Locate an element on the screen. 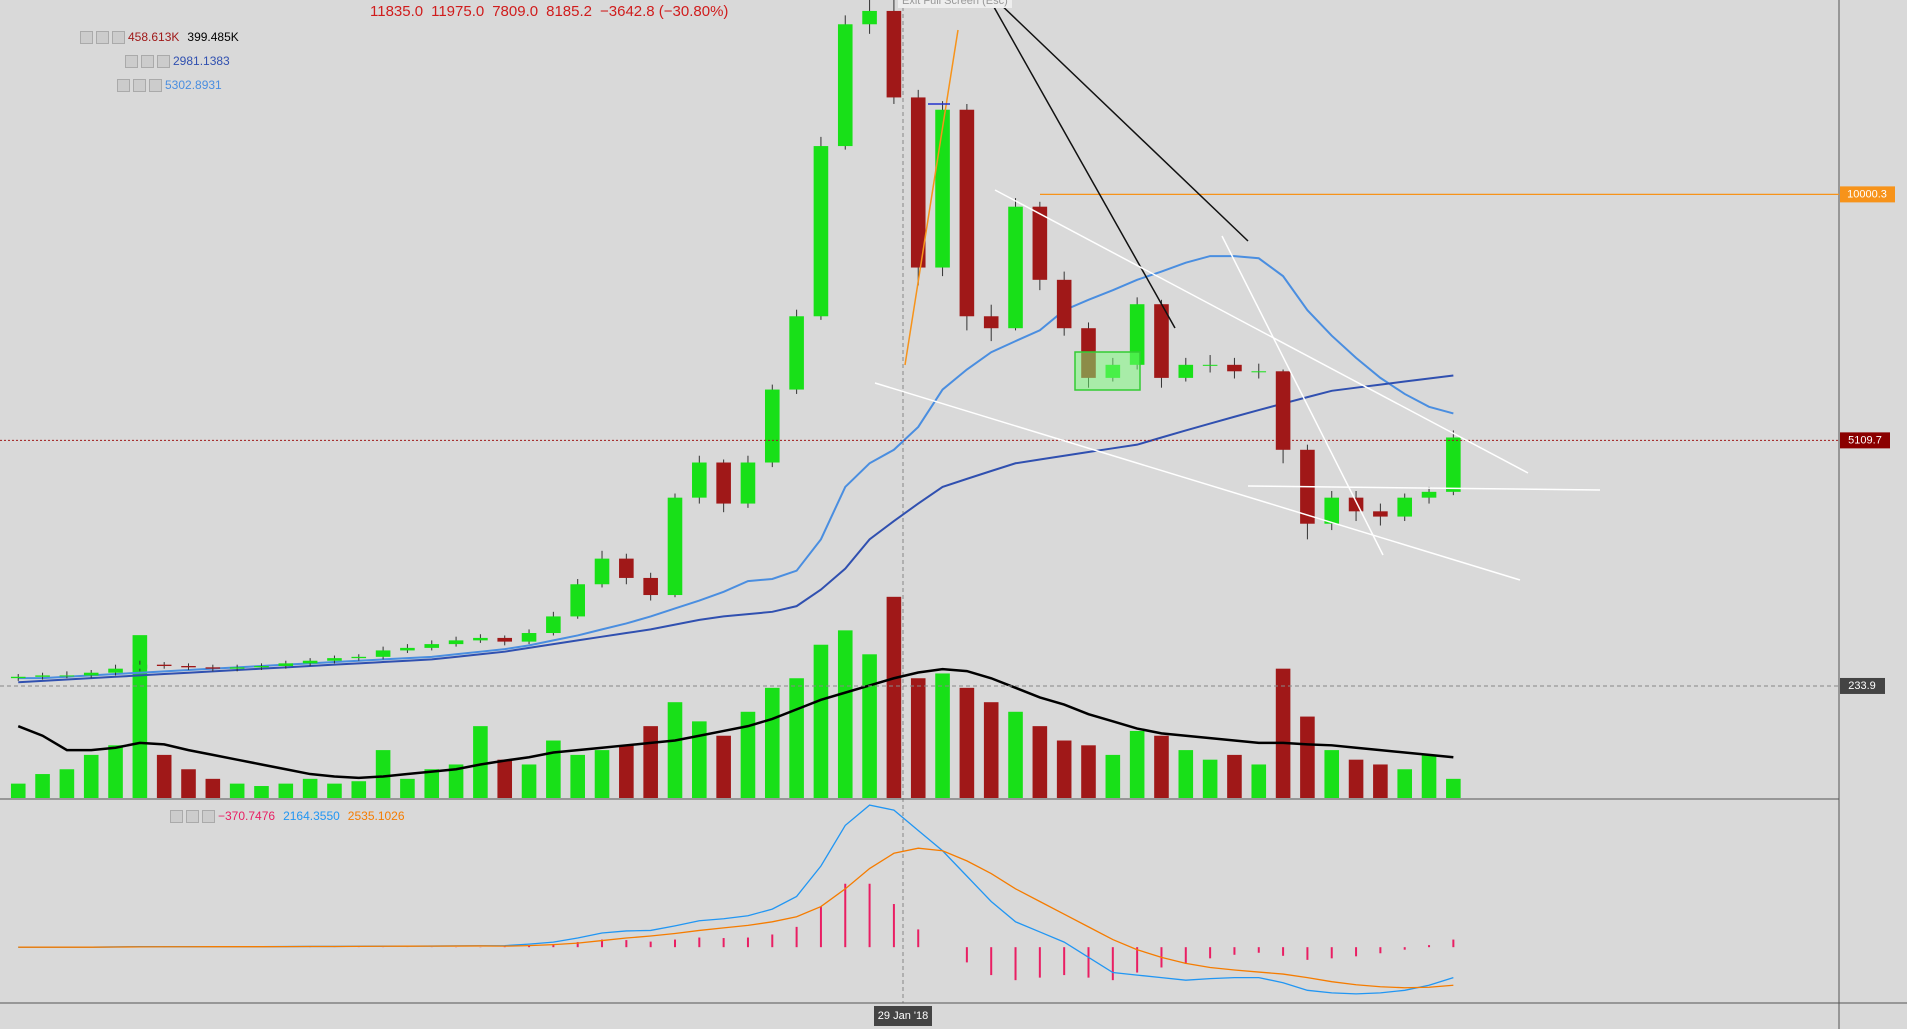 The image size is (1907, 1029). crosshair-label-bg is located at coordinates (903, 1016).